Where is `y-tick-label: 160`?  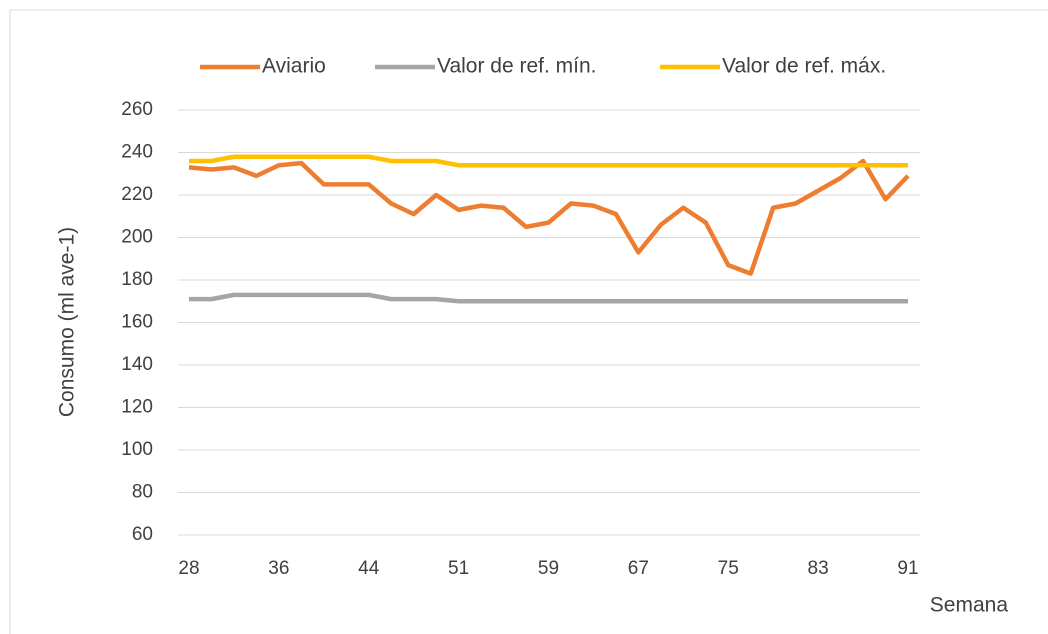 y-tick-label: 160 is located at coordinates (137, 322).